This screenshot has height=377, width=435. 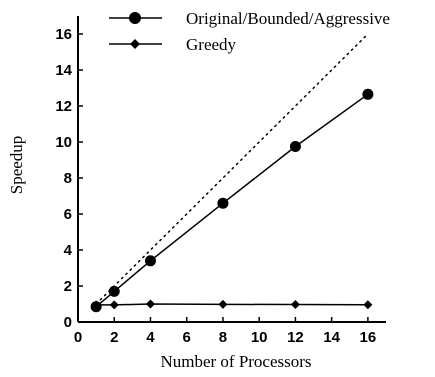 What do you see at coordinates (295, 337) in the screenshot?
I see `x-tick-label: 12` at bounding box center [295, 337].